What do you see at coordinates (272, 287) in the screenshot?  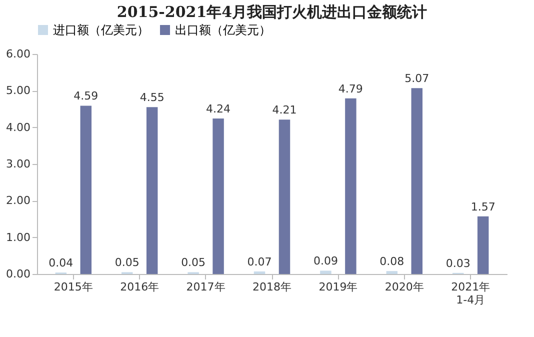 I see `x-tick-label: 2018年` at bounding box center [272, 287].